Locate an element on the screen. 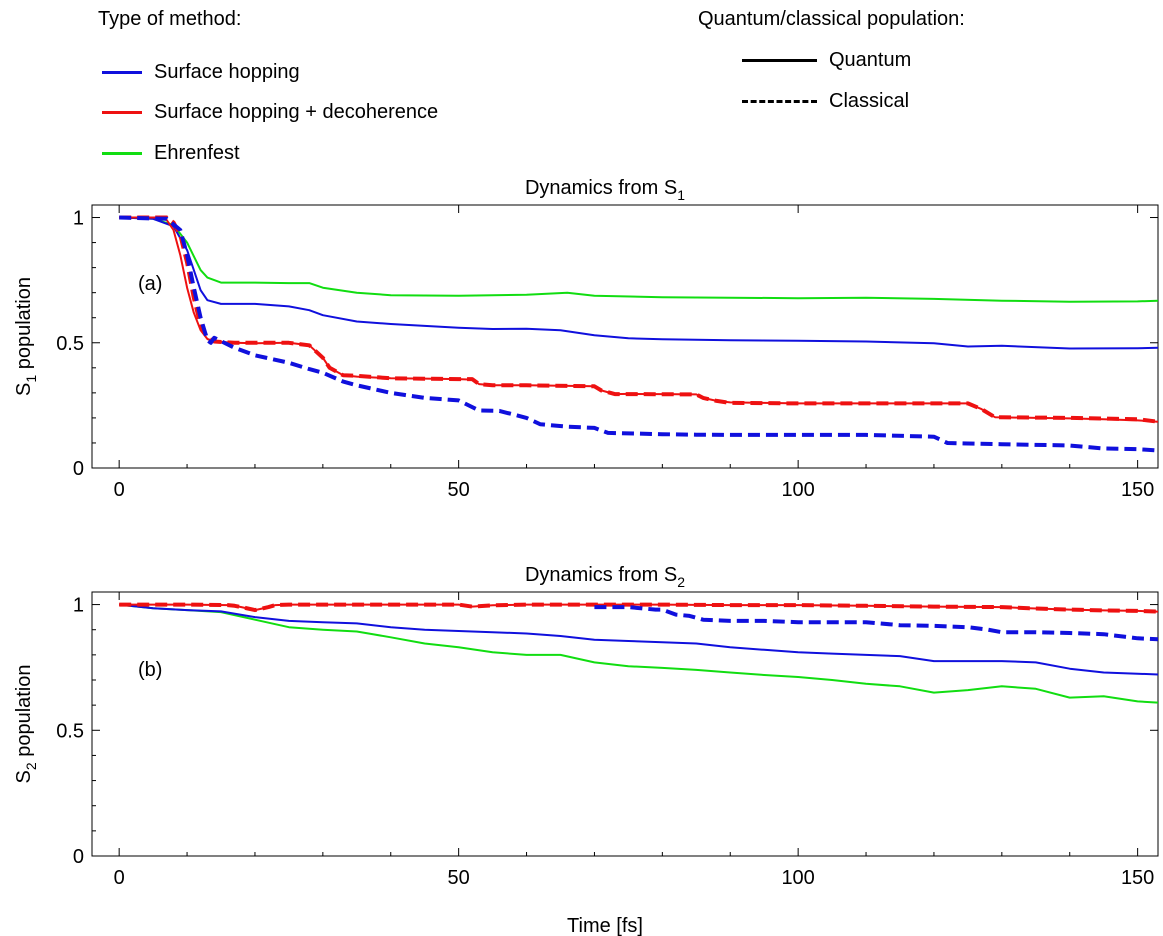 This screenshot has height=936, width=1163. population-legend-title: Quantum/classical population: is located at coordinates (831, 19).